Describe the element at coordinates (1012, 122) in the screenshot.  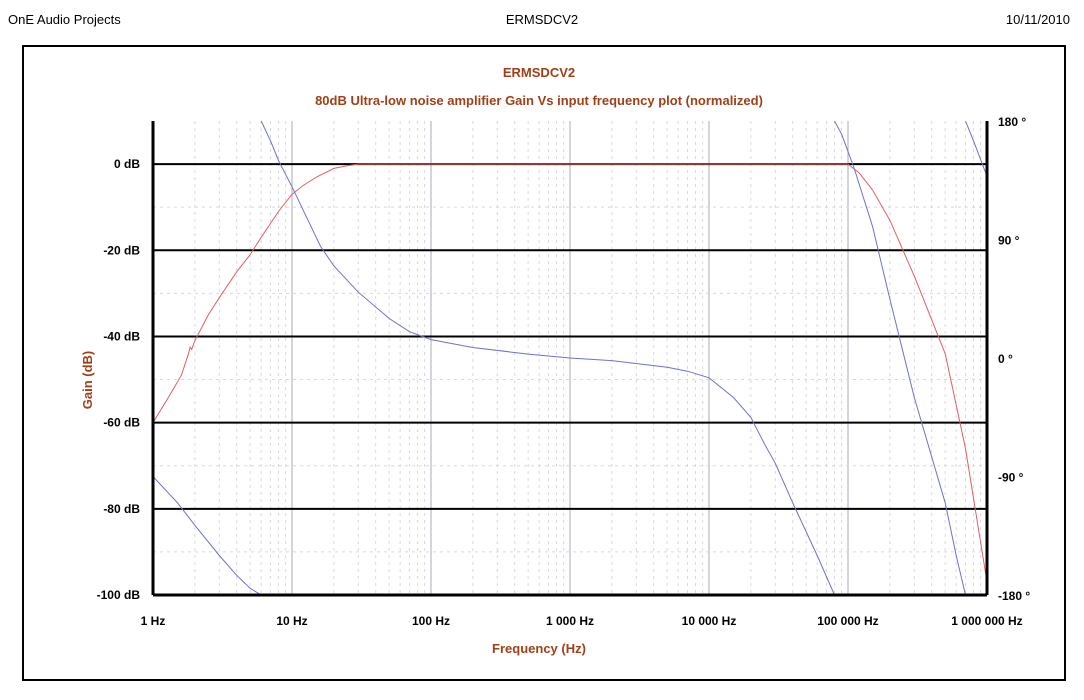
I see `y2-tick-label: 180 °` at that location.